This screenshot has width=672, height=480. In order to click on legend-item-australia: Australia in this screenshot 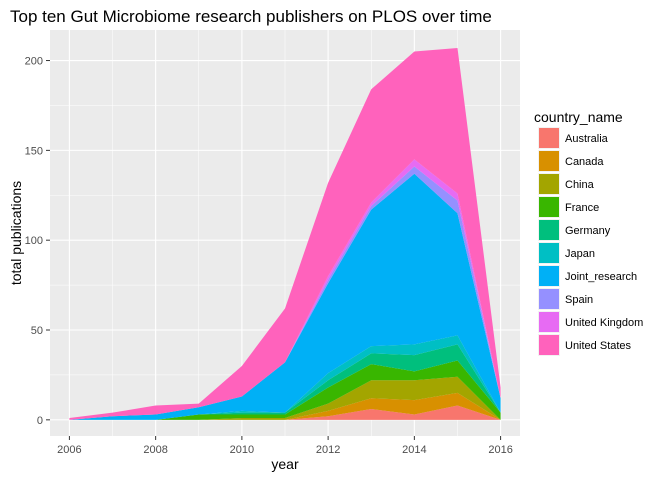, I will do `click(573, 138)`.